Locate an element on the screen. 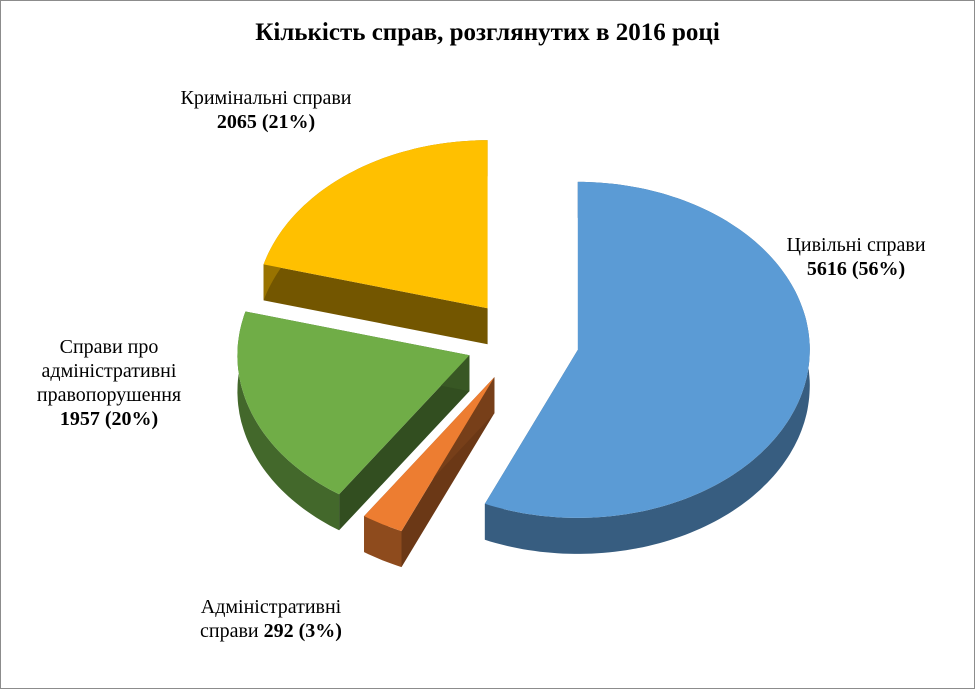 The height and width of the screenshot is (689, 975). chart-title: Кількість справ, розглянутих в 2016 році is located at coordinates (487, 32).